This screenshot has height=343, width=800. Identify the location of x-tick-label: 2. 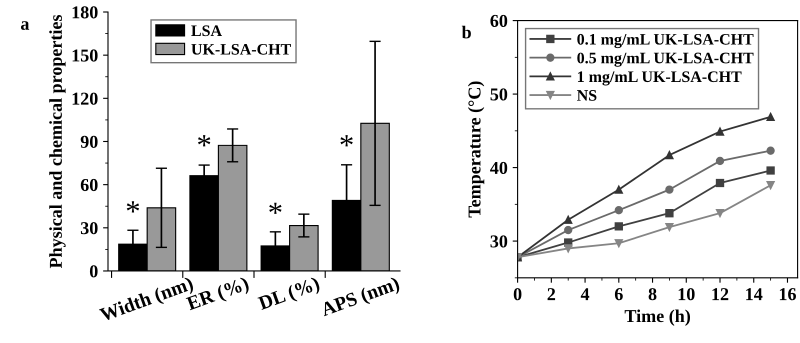
(552, 294).